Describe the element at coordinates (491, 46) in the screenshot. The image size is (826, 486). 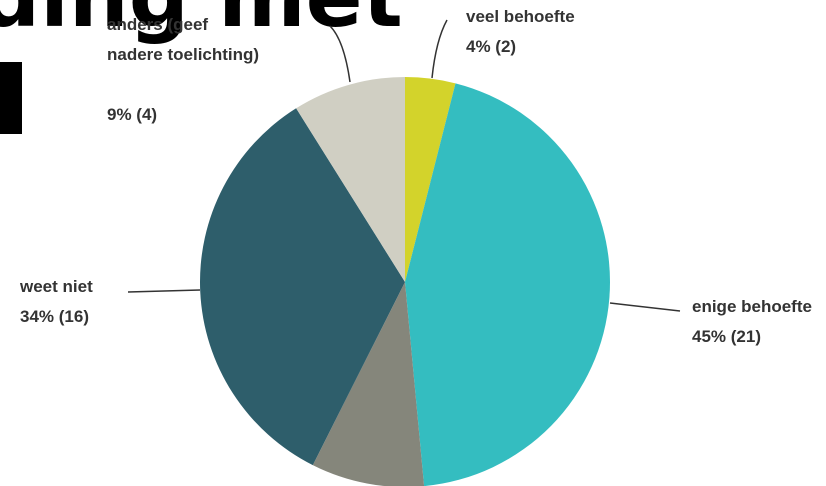
I see `value-label: 4% (2)` at that location.